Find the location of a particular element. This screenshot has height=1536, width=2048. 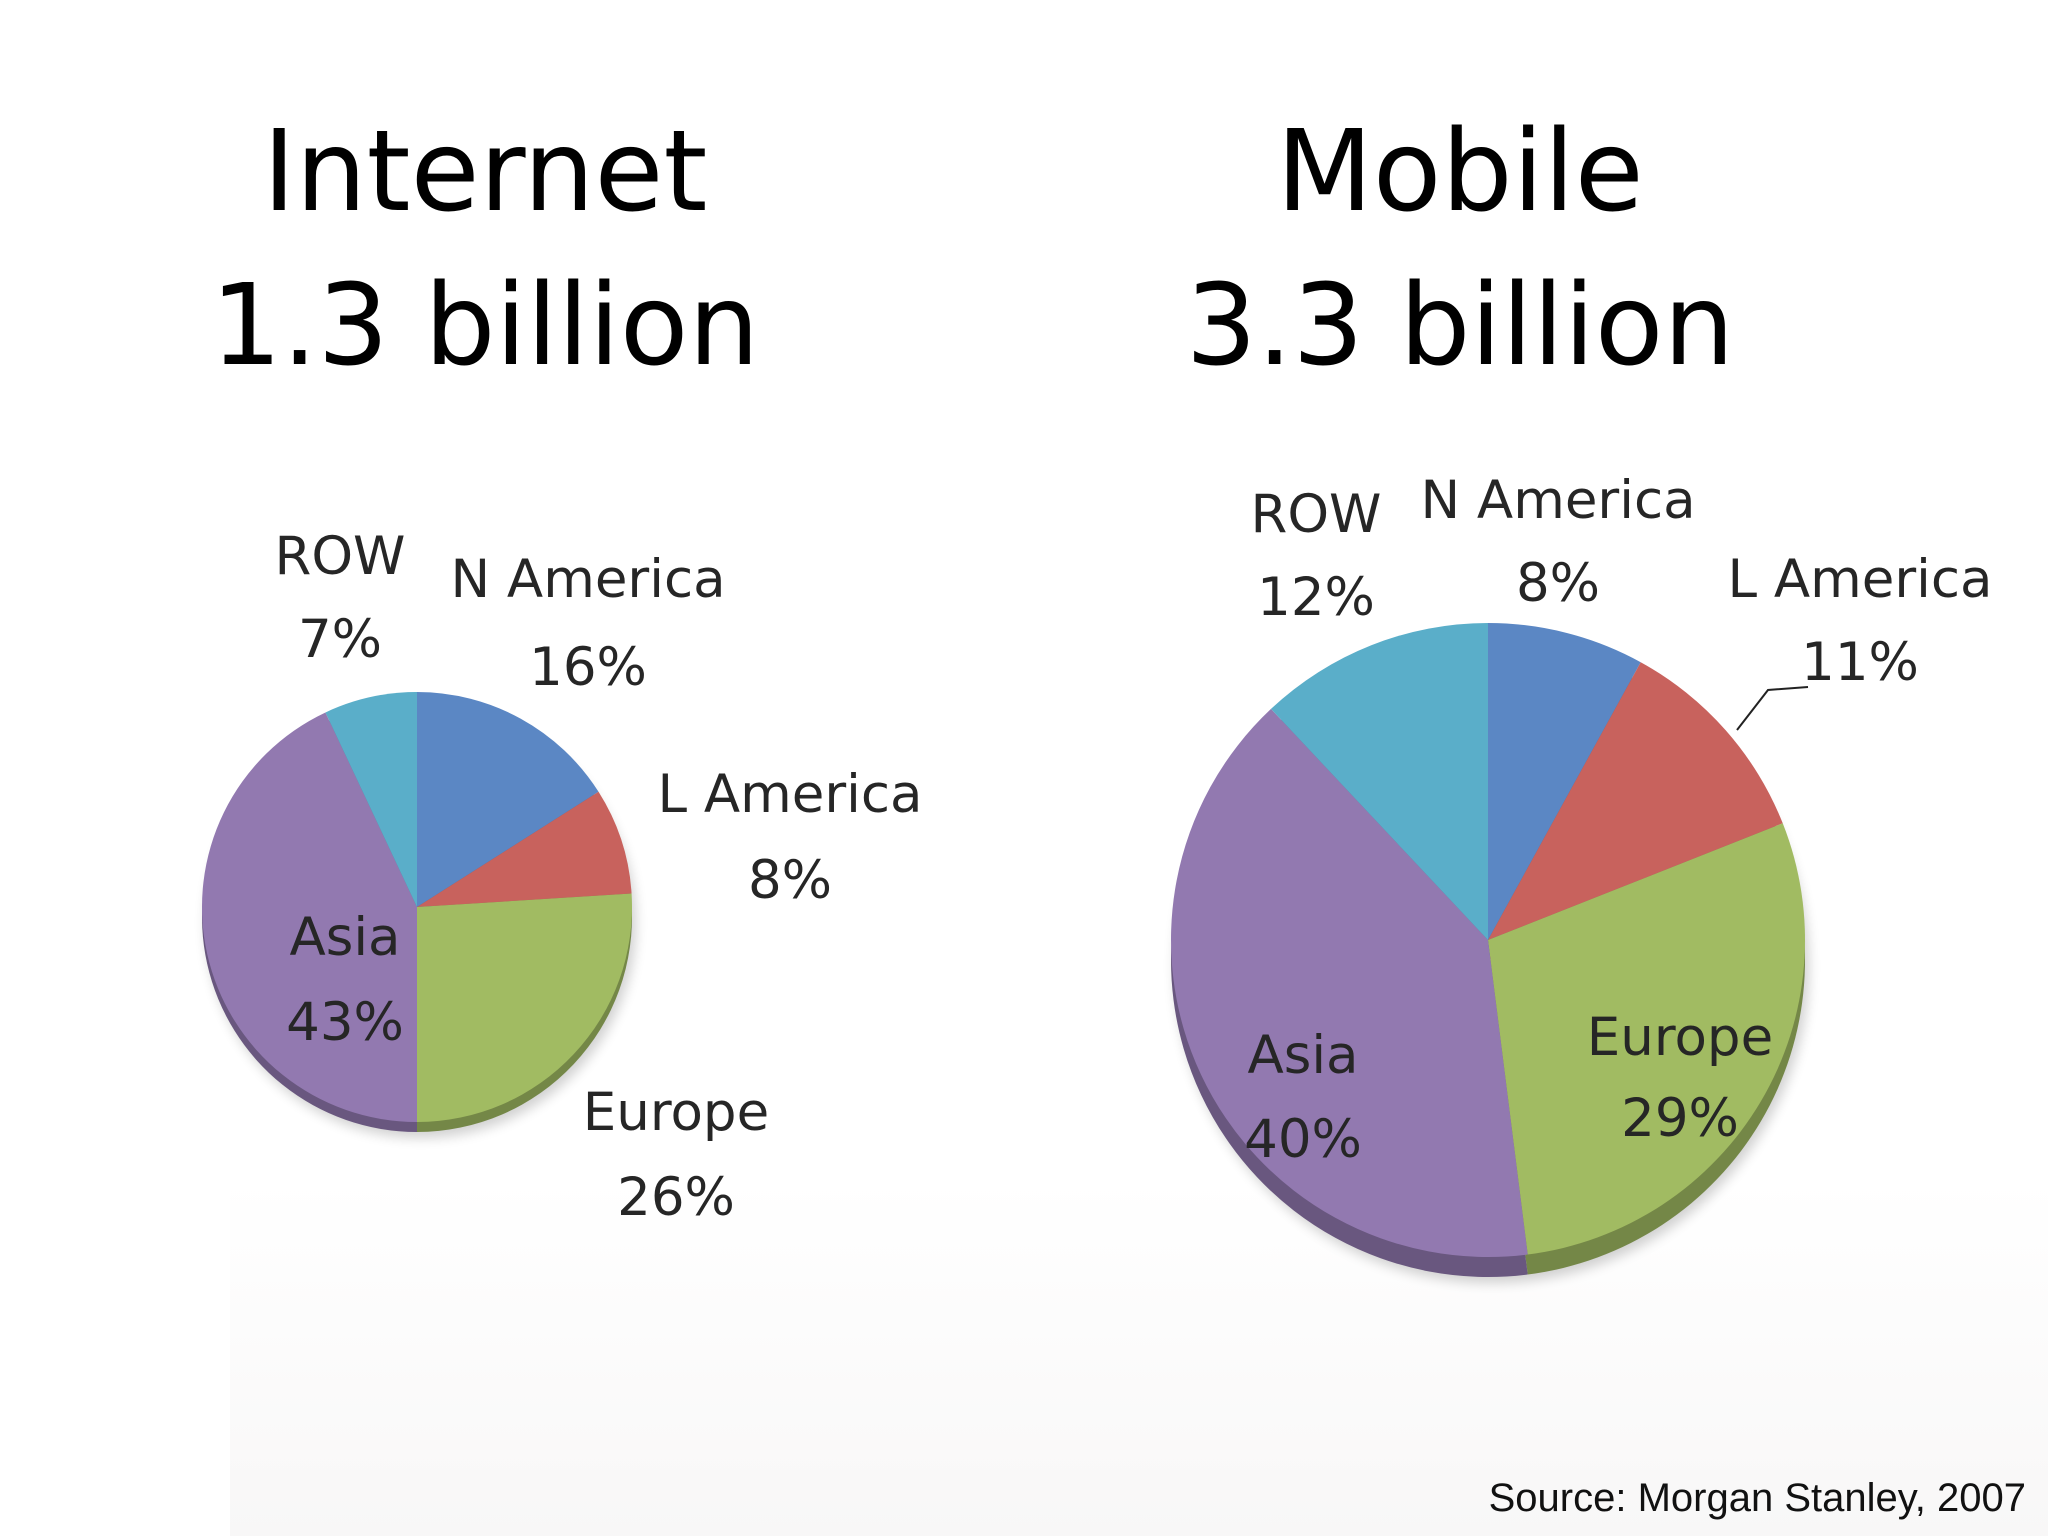

mobile-slice-row is located at coordinates (1379, 781).